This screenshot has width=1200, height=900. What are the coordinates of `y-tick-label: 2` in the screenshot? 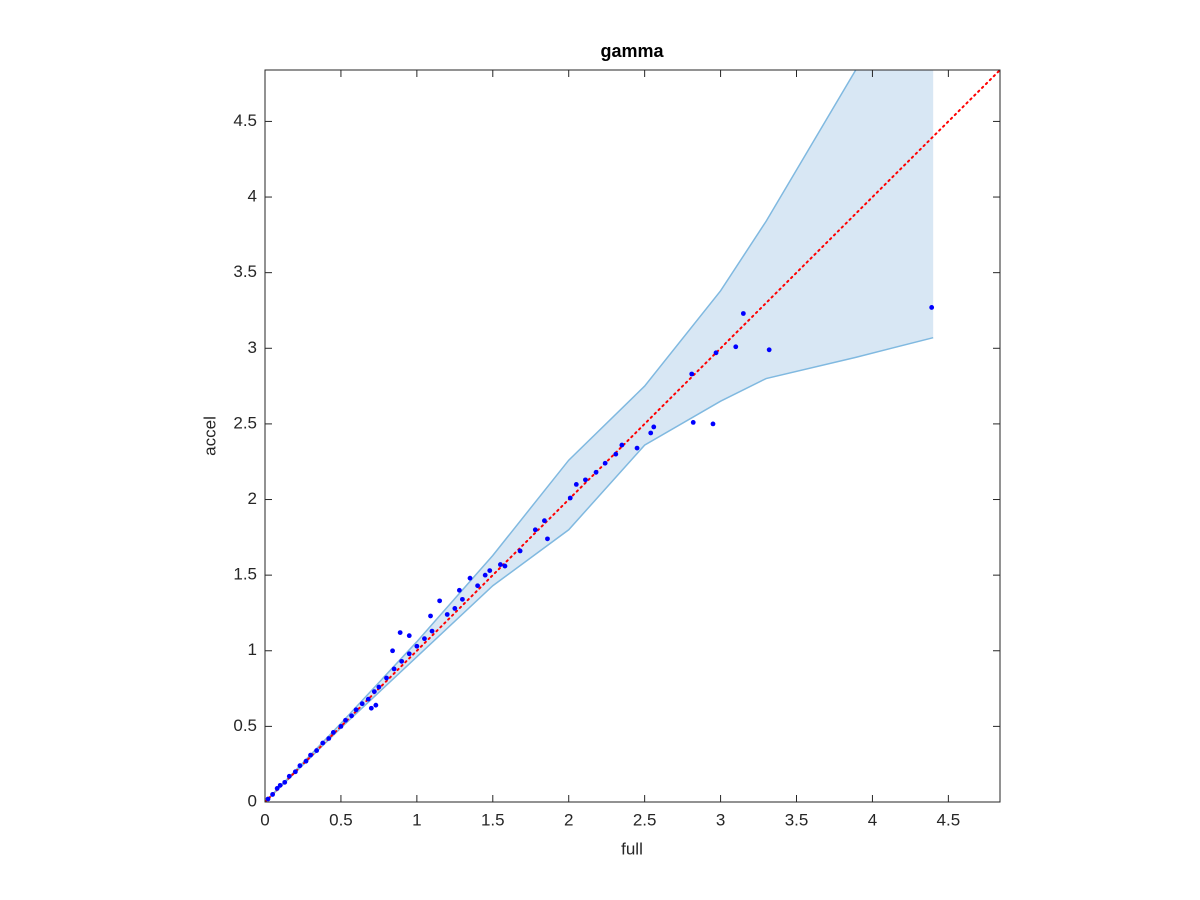 It's located at (252, 498).